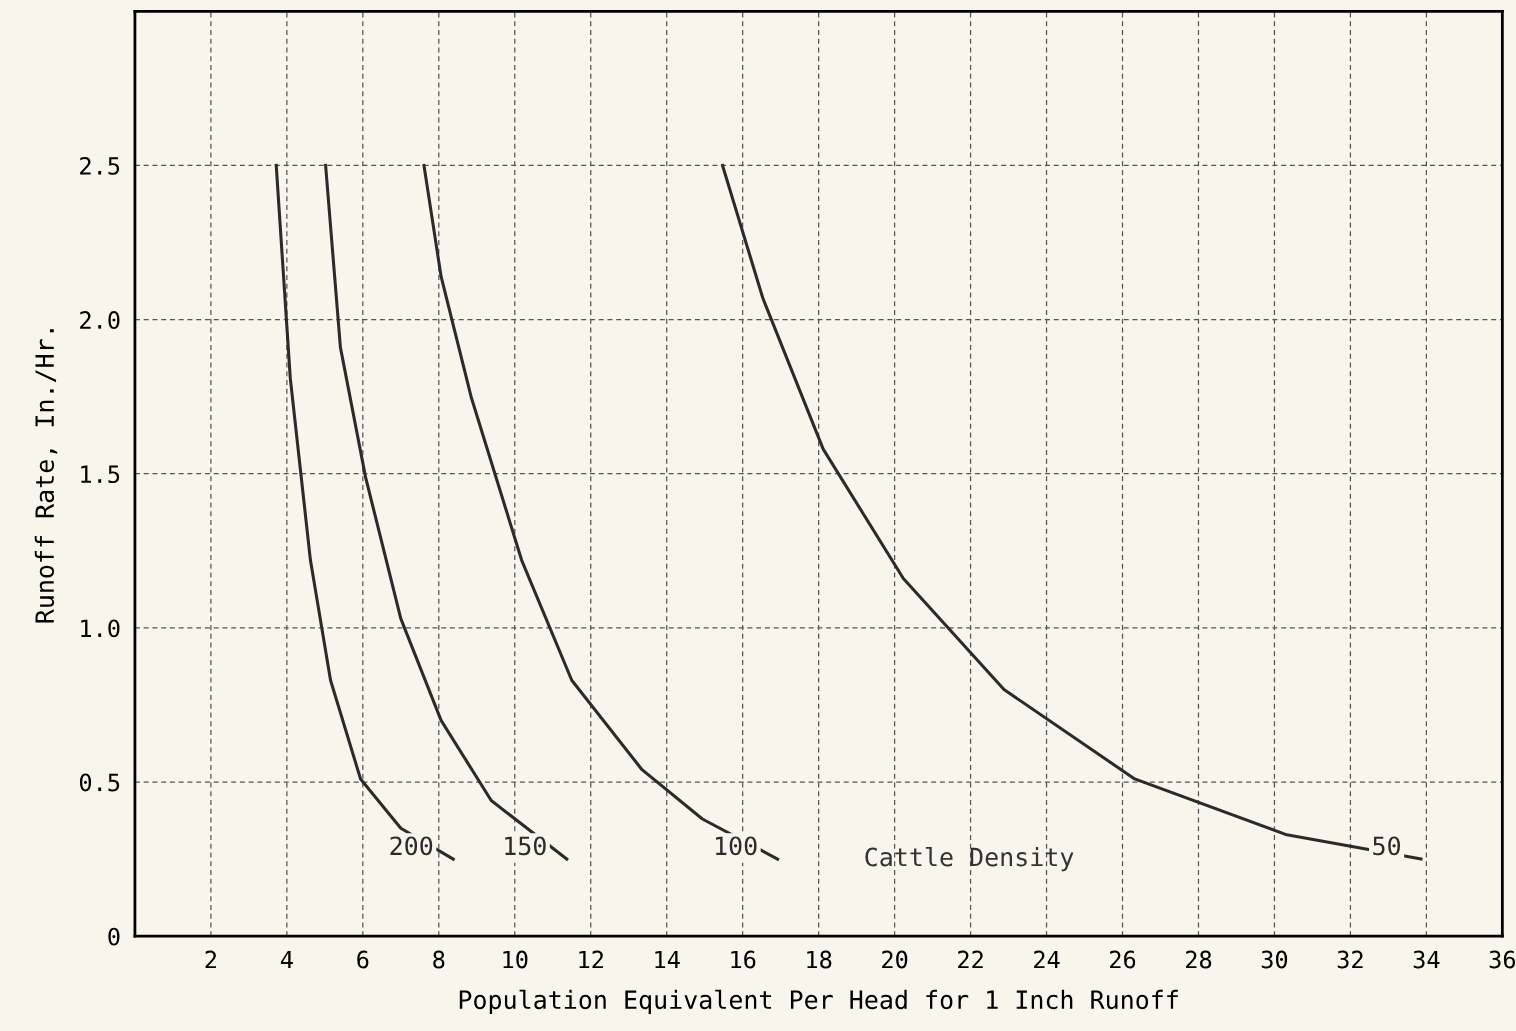 The width and height of the screenshot is (1516, 1031). I want to click on y-tick-label: 0.5, so click(99, 782).